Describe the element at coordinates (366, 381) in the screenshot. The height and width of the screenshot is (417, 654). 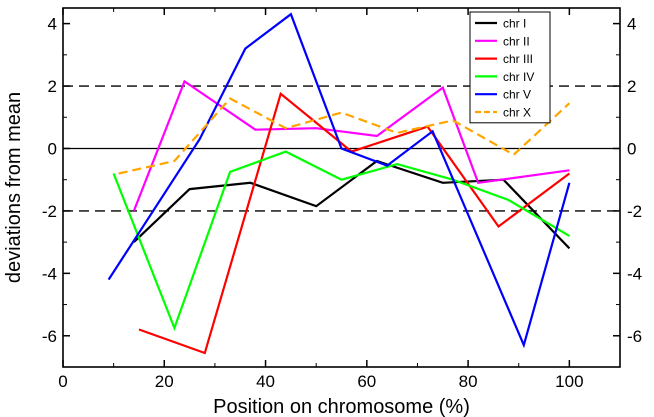
I see `x-tick-label: 60` at that location.